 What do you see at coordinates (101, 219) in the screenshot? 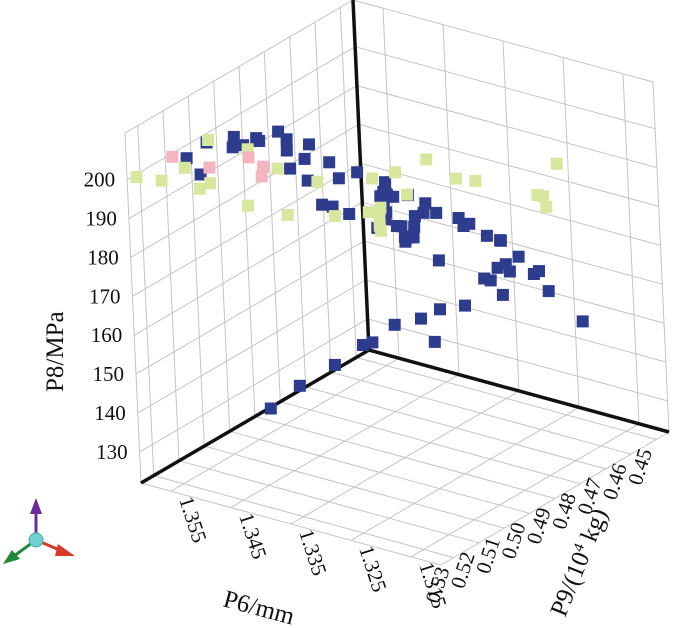
I see `z-tick-label-6: 190` at bounding box center [101, 219].